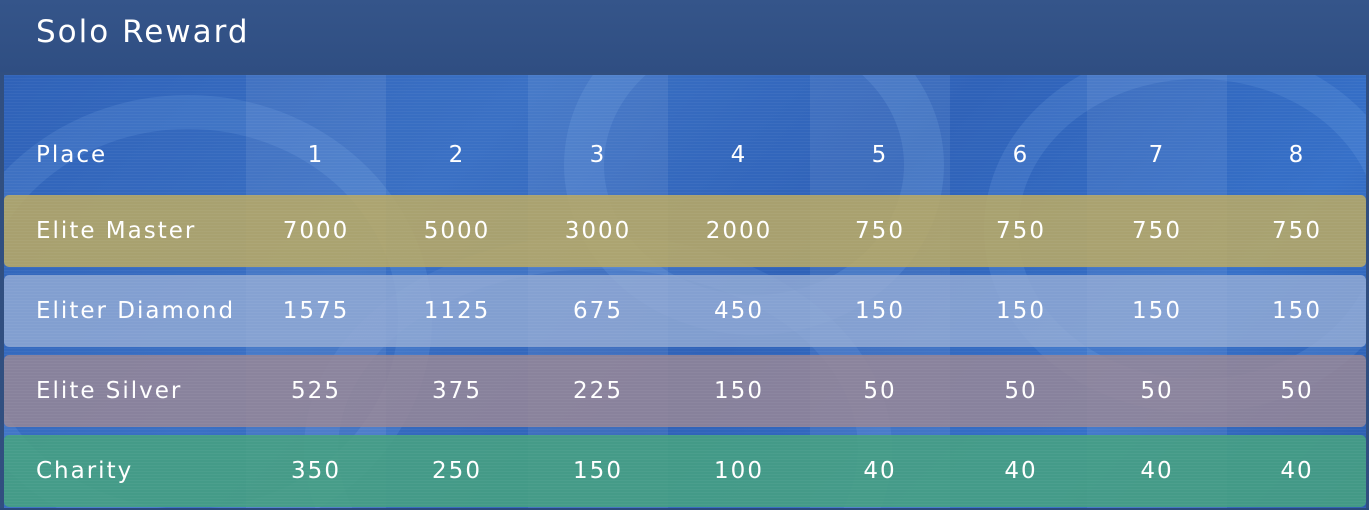 The image size is (1369, 510). I want to click on reward-cell: 5000, so click(457, 231).